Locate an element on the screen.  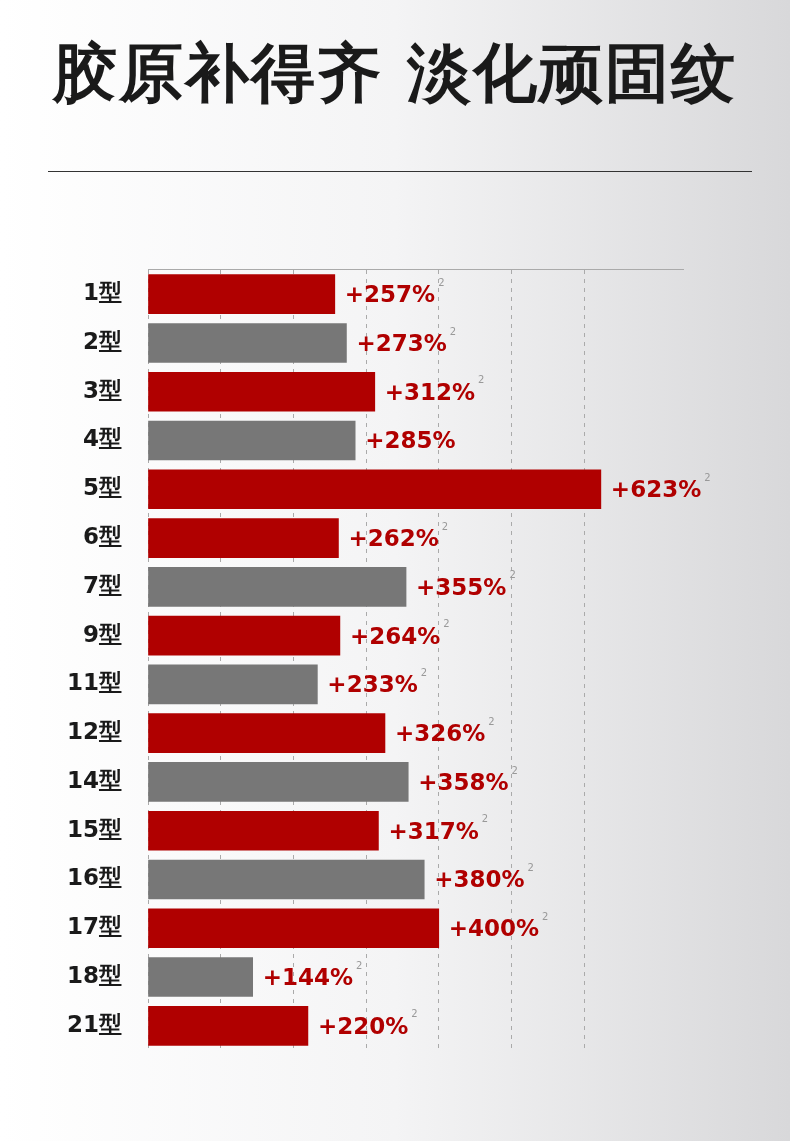
y-tick-label: 11型 is located at coordinates (94, 682).